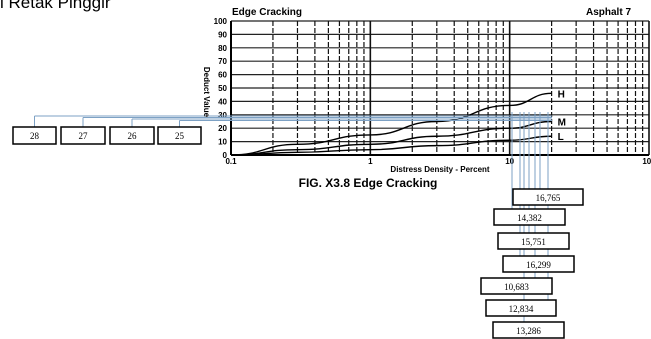  I want to click on chart-curves: LM H, so click(398, 122).